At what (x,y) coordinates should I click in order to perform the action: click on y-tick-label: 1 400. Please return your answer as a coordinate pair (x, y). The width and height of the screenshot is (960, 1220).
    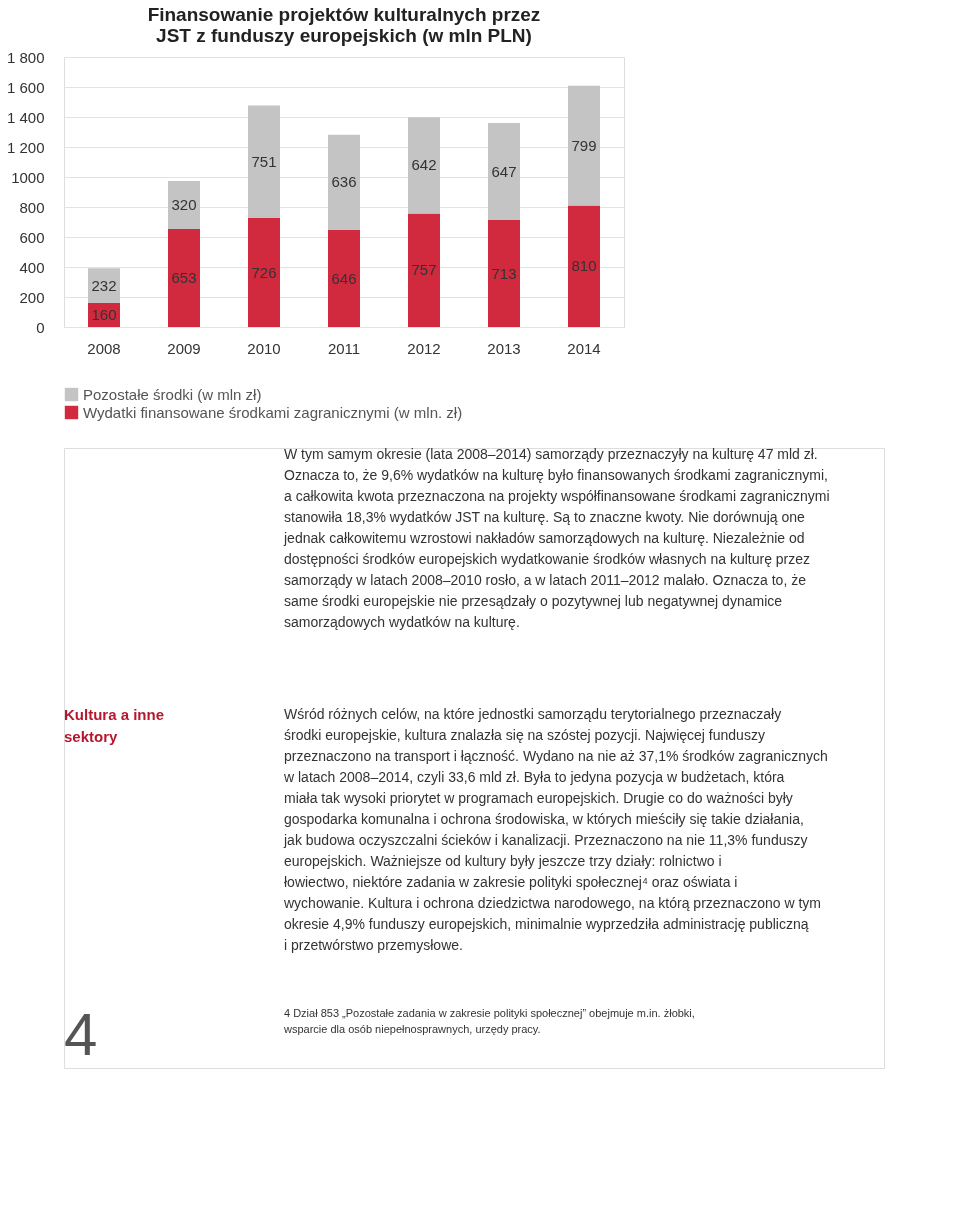
    Looking at the image, I should click on (25, 117).